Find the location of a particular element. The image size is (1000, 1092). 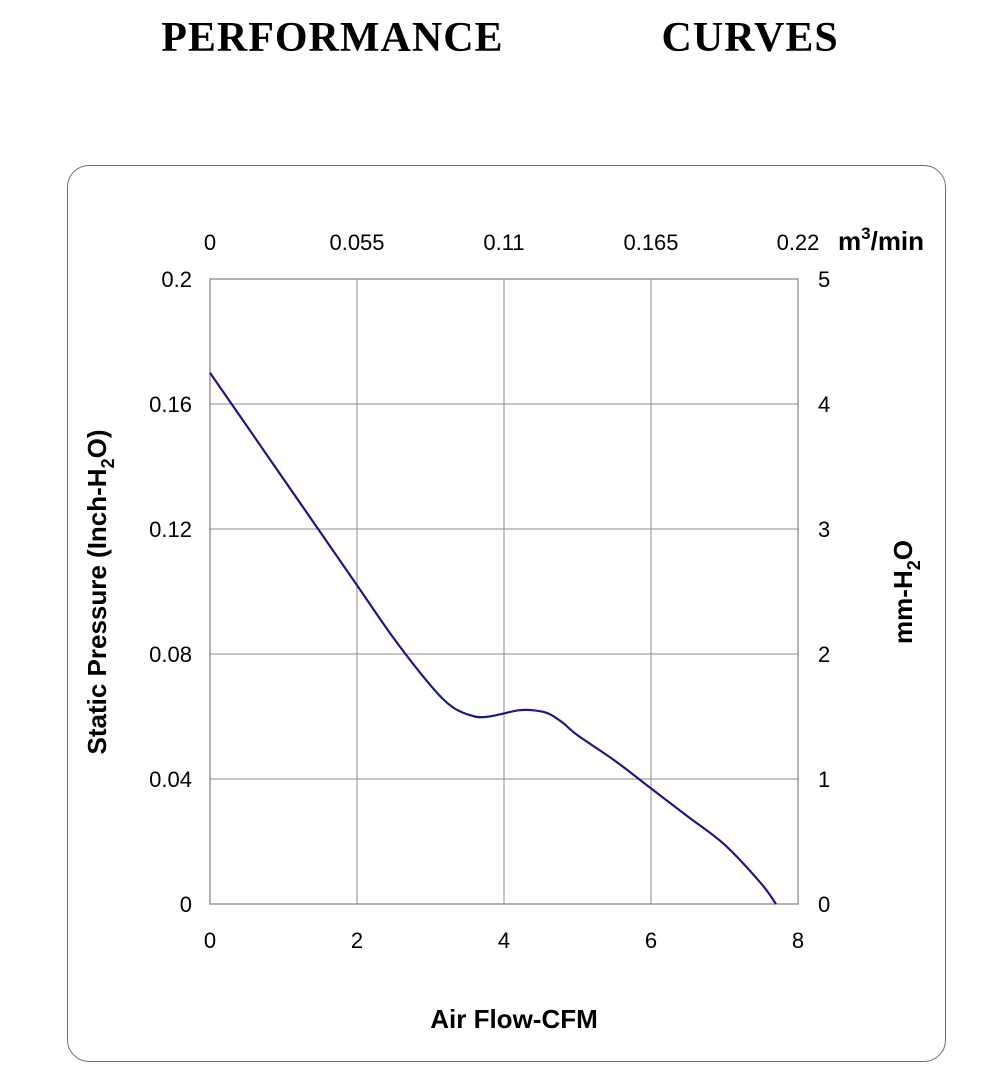

y-ticks-left: 0 0.04 0.08 0.12 0.16 0.2 is located at coordinates (170, 592).